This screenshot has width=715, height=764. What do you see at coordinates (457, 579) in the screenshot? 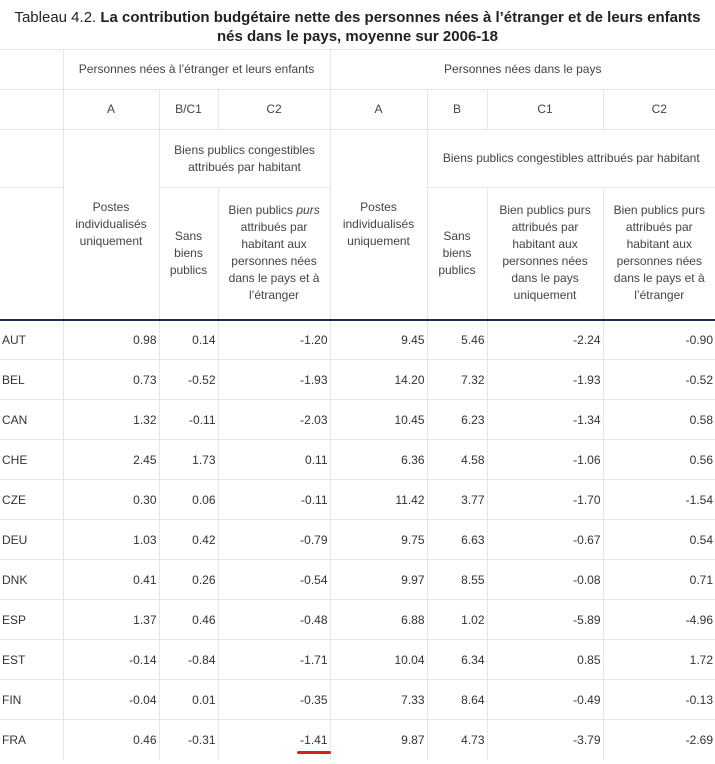
I see `value-cell: 8.55` at bounding box center [457, 579].